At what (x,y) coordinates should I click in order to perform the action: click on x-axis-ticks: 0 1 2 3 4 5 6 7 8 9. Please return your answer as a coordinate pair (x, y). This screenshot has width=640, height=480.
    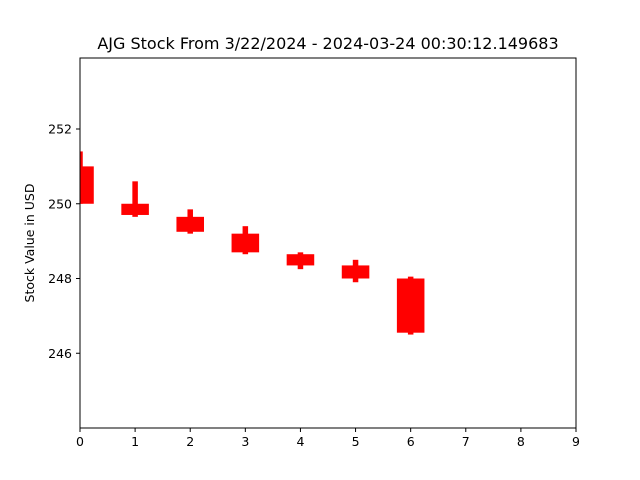
    Looking at the image, I should click on (328, 438).